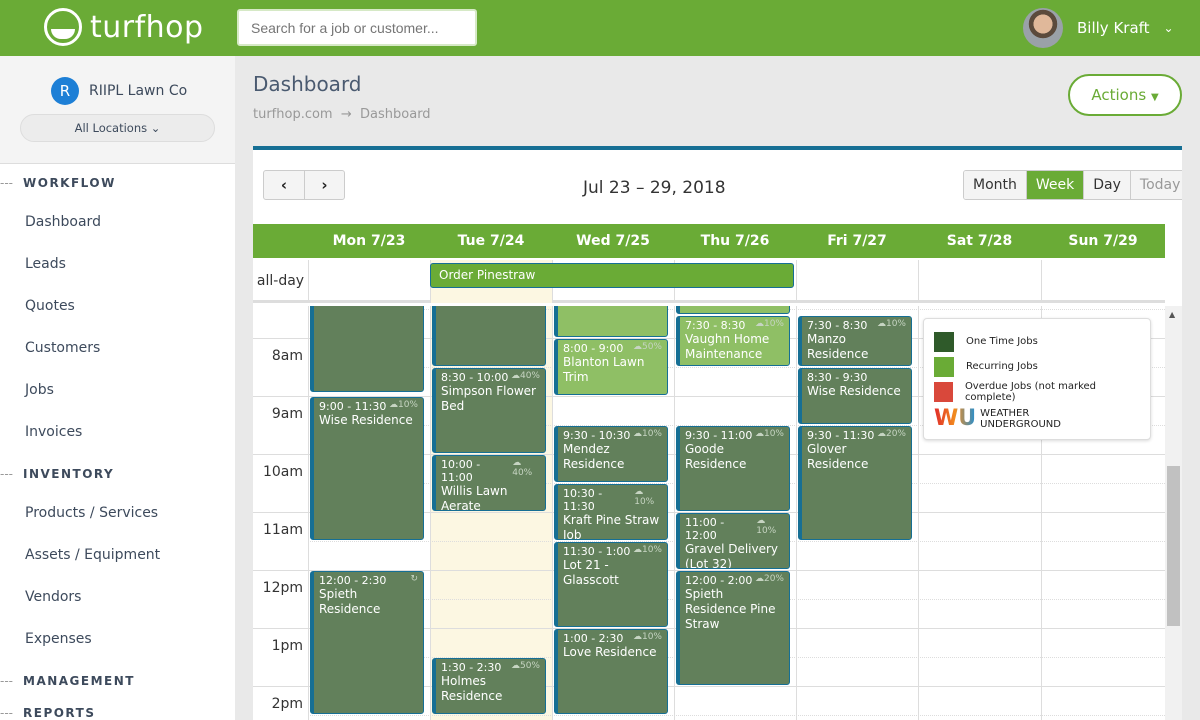 This screenshot has height=720, width=1200. I want to click on event-time-row: 9:30 - 11:30 ☁20%, so click(856, 435).